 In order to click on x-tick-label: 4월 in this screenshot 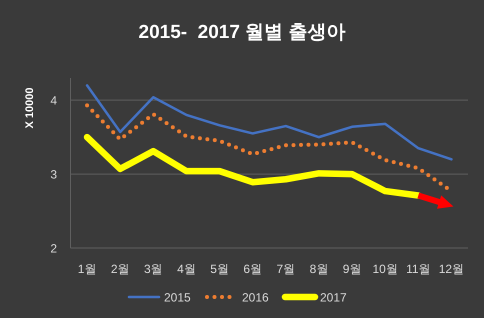, I will do `click(186, 269)`.